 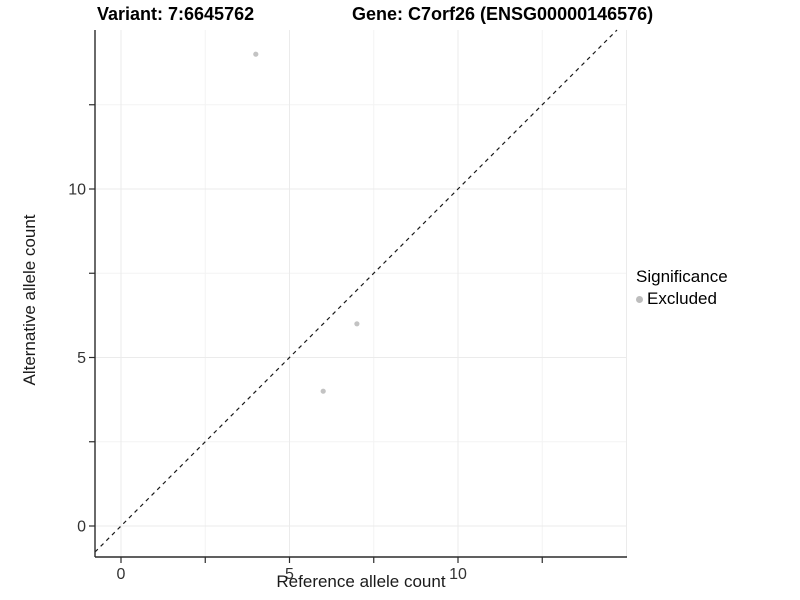 I want to click on legend-entry-label: Excluded, so click(x=682, y=298).